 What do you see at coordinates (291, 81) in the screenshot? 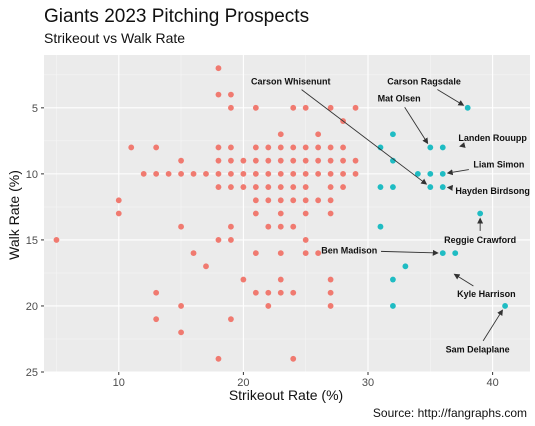
I see `annotation-label: Carson Whisenunt` at bounding box center [291, 81].